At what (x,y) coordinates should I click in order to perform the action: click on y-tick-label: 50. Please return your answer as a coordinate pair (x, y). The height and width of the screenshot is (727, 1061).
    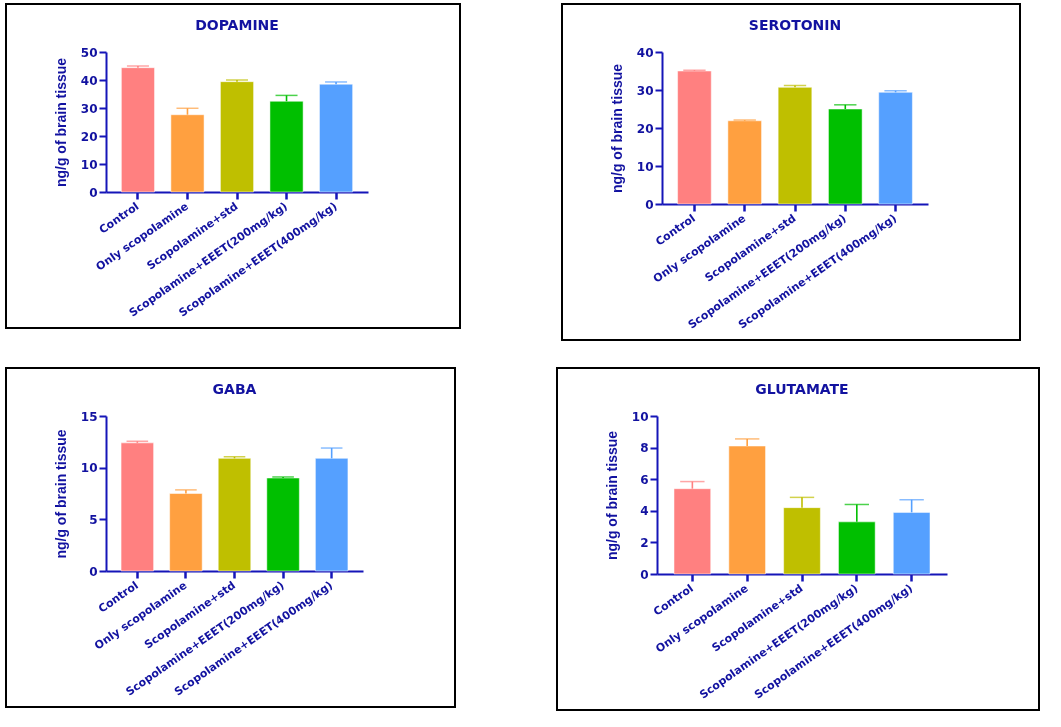
    Looking at the image, I should click on (89, 52).